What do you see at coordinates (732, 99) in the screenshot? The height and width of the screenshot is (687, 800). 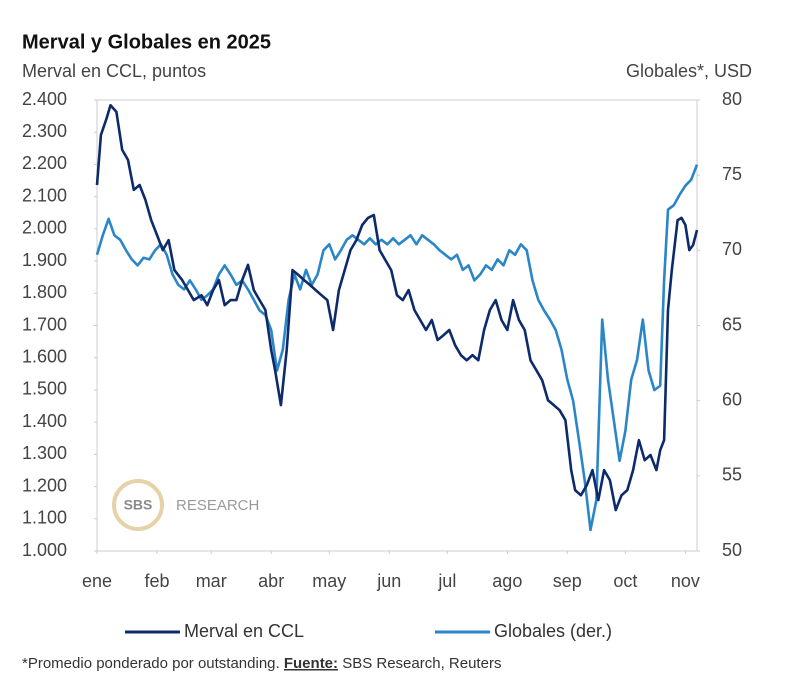 I see `y2-tick-label: 80` at bounding box center [732, 99].